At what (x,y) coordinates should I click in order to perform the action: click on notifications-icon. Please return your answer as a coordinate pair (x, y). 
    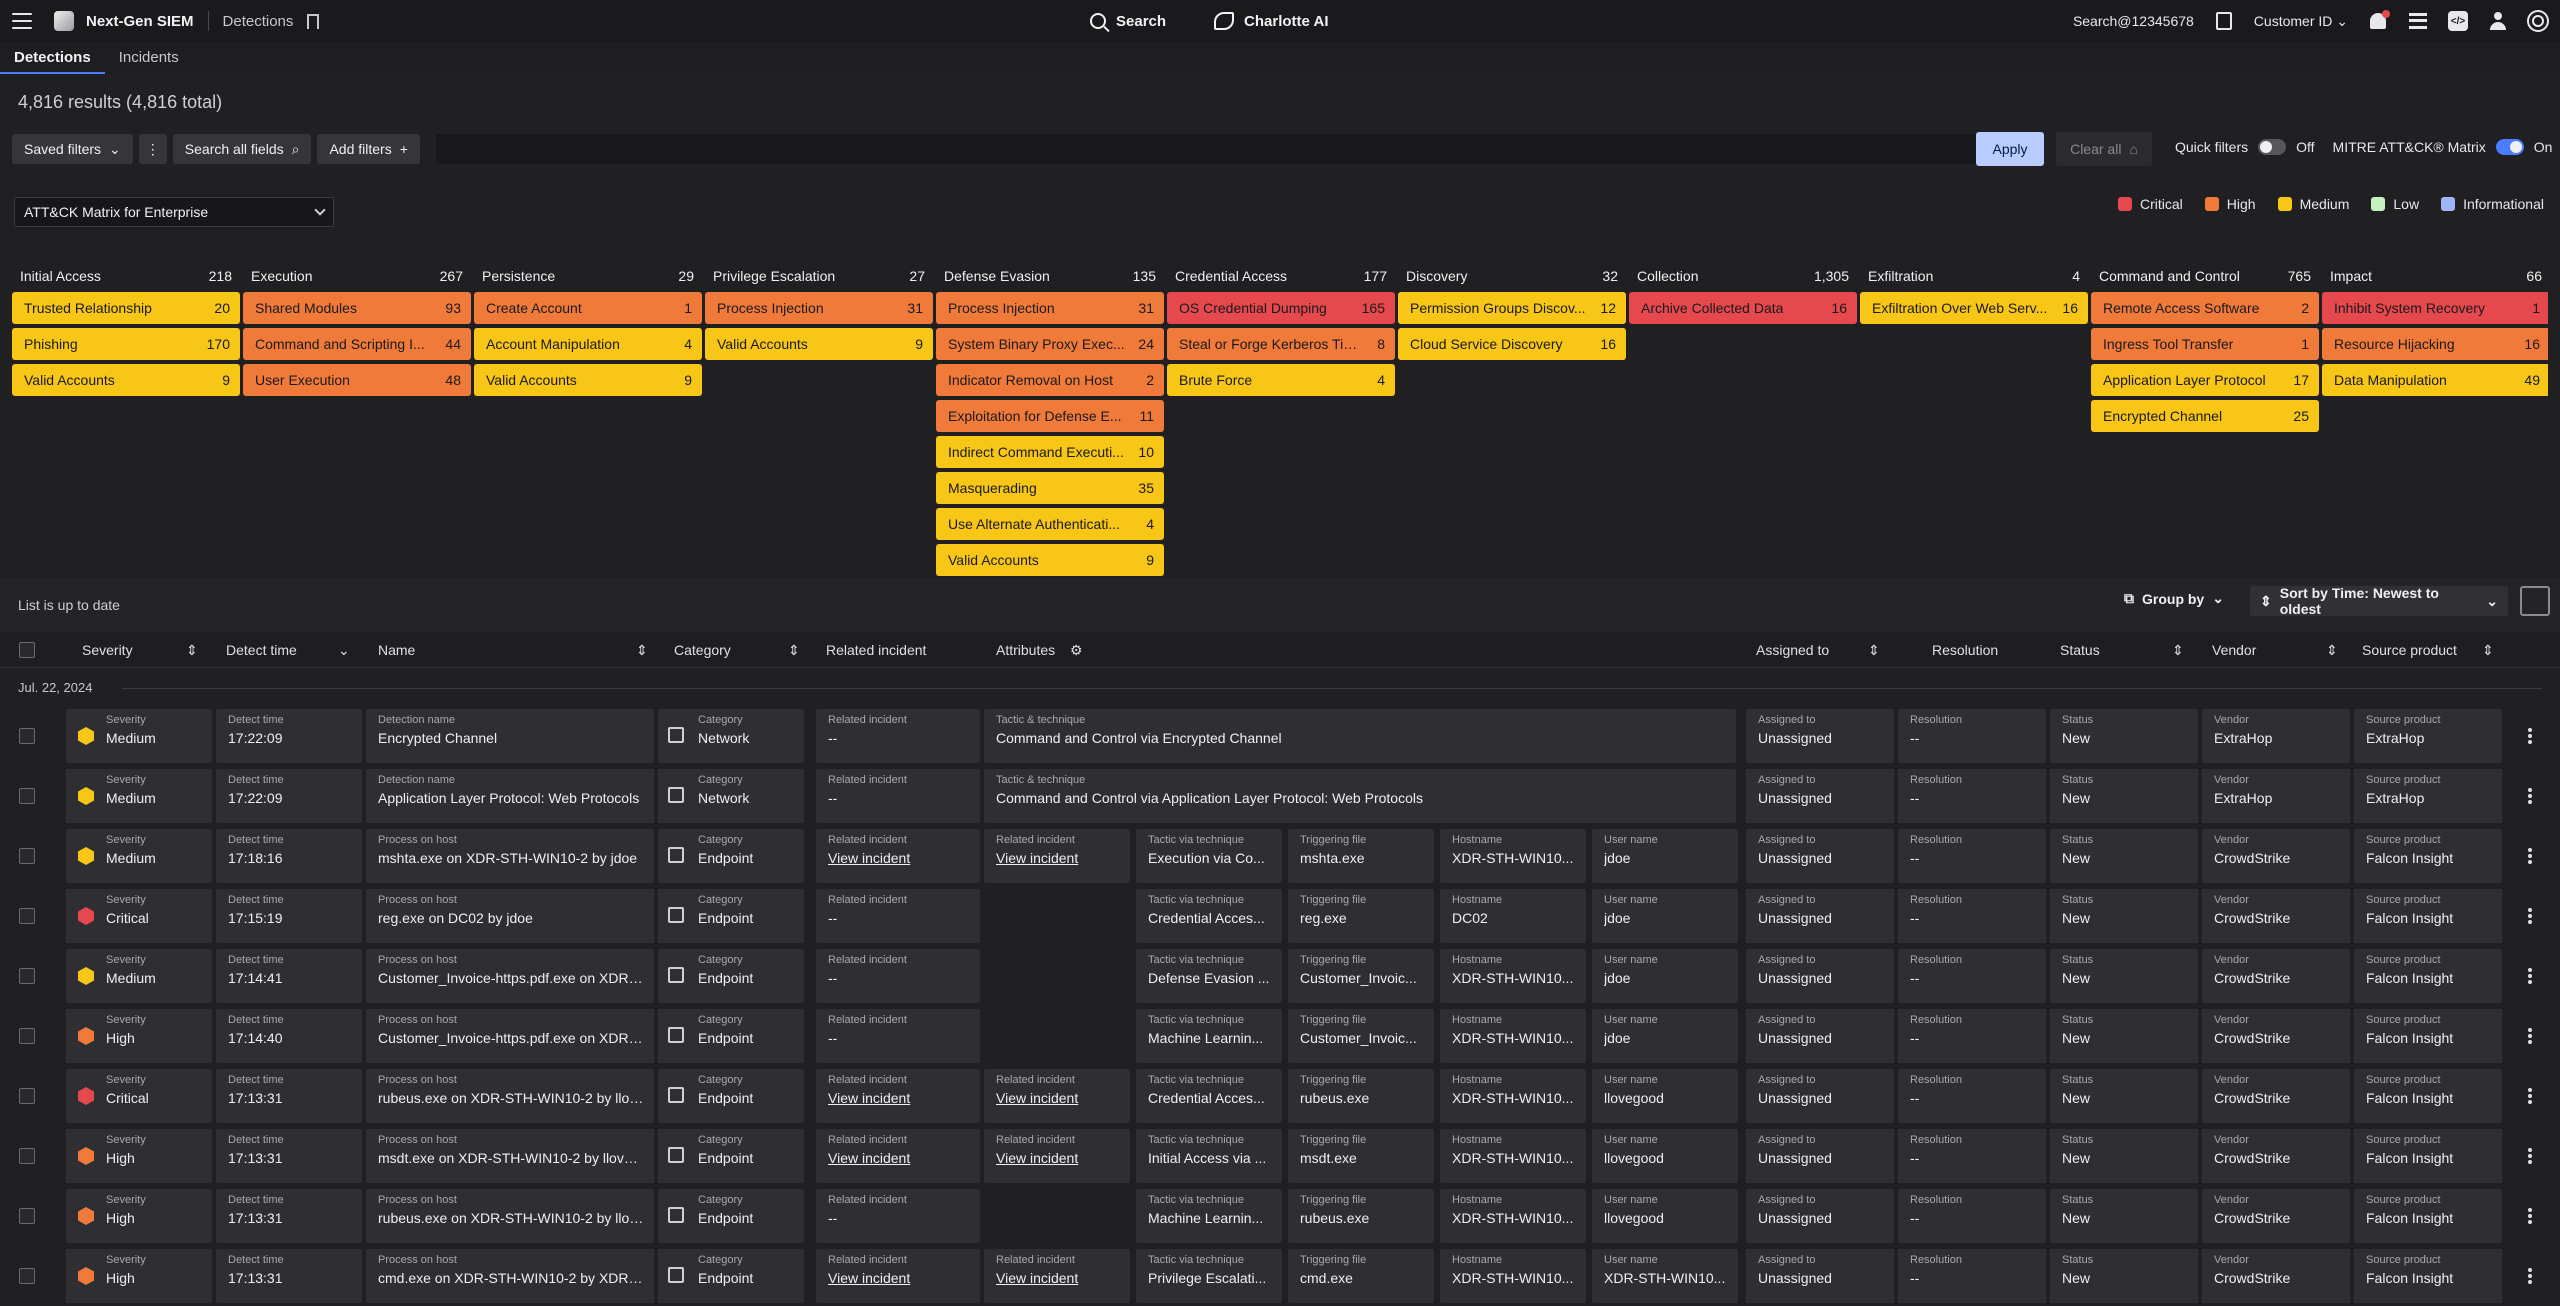
    Looking at the image, I should click on (2379, 20).